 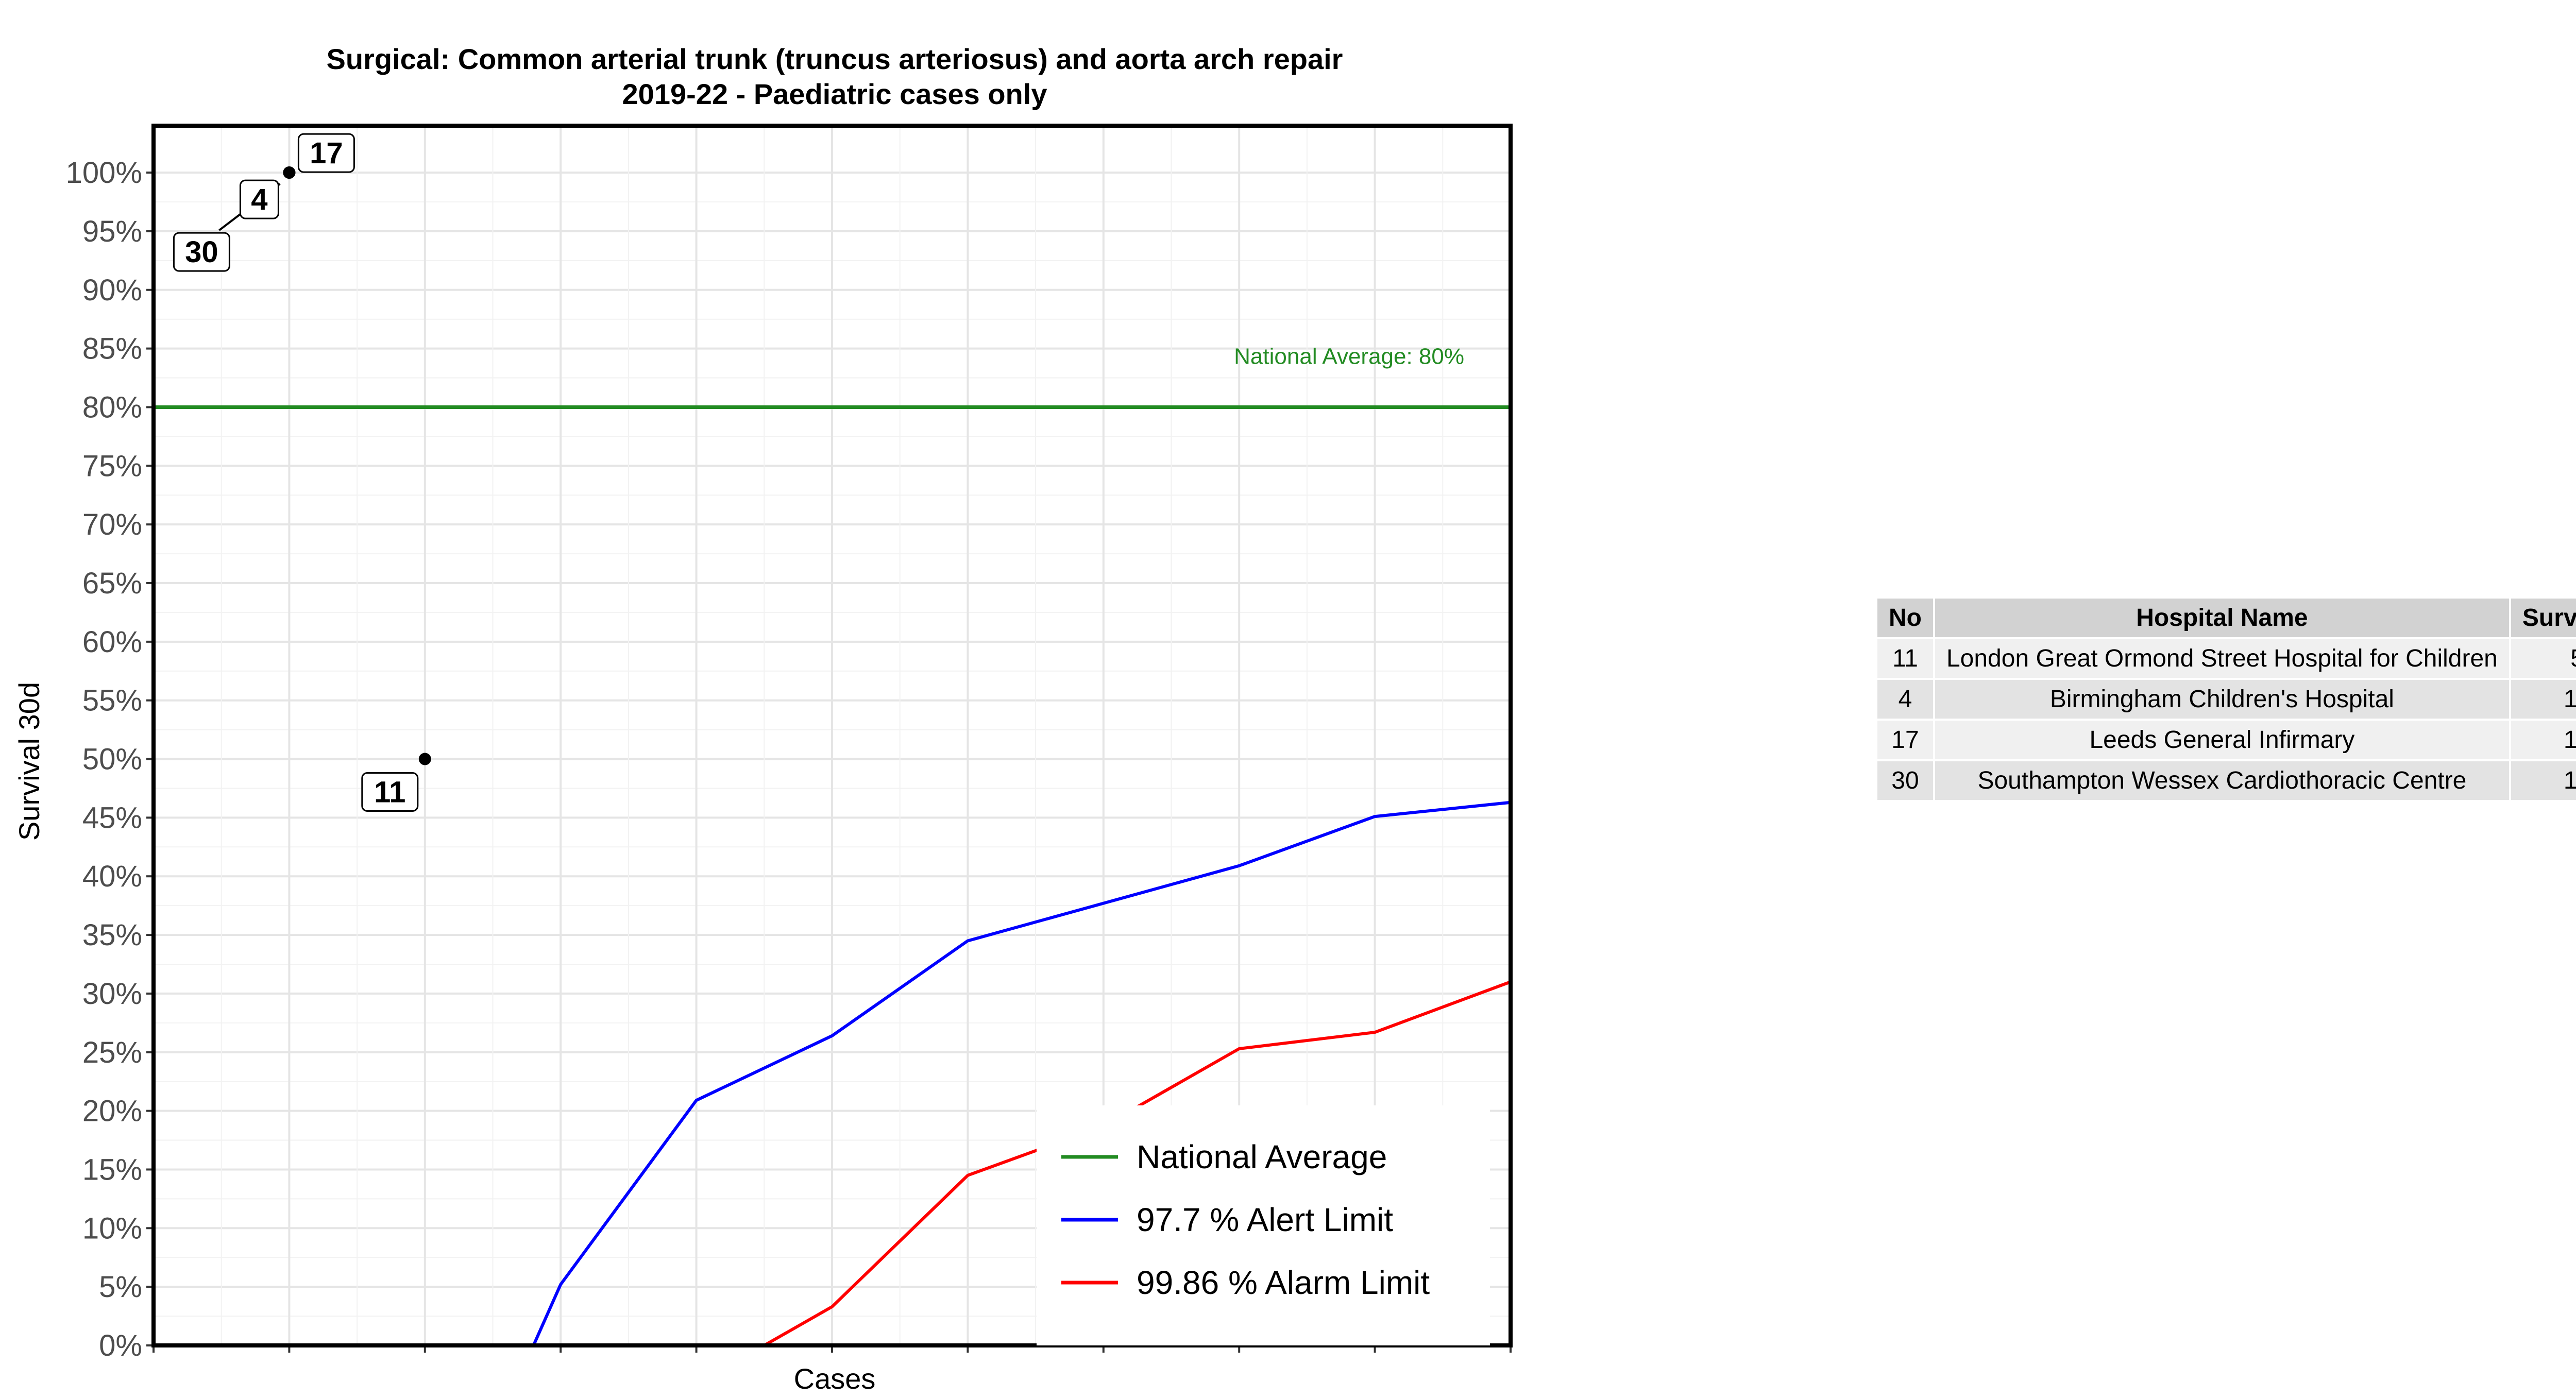 What do you see at coordinates (1283, 1282) in the screenshot?
I see `legend-item-label: 99.86 % Alarm Limit` at bounding box center [1283, 1282].